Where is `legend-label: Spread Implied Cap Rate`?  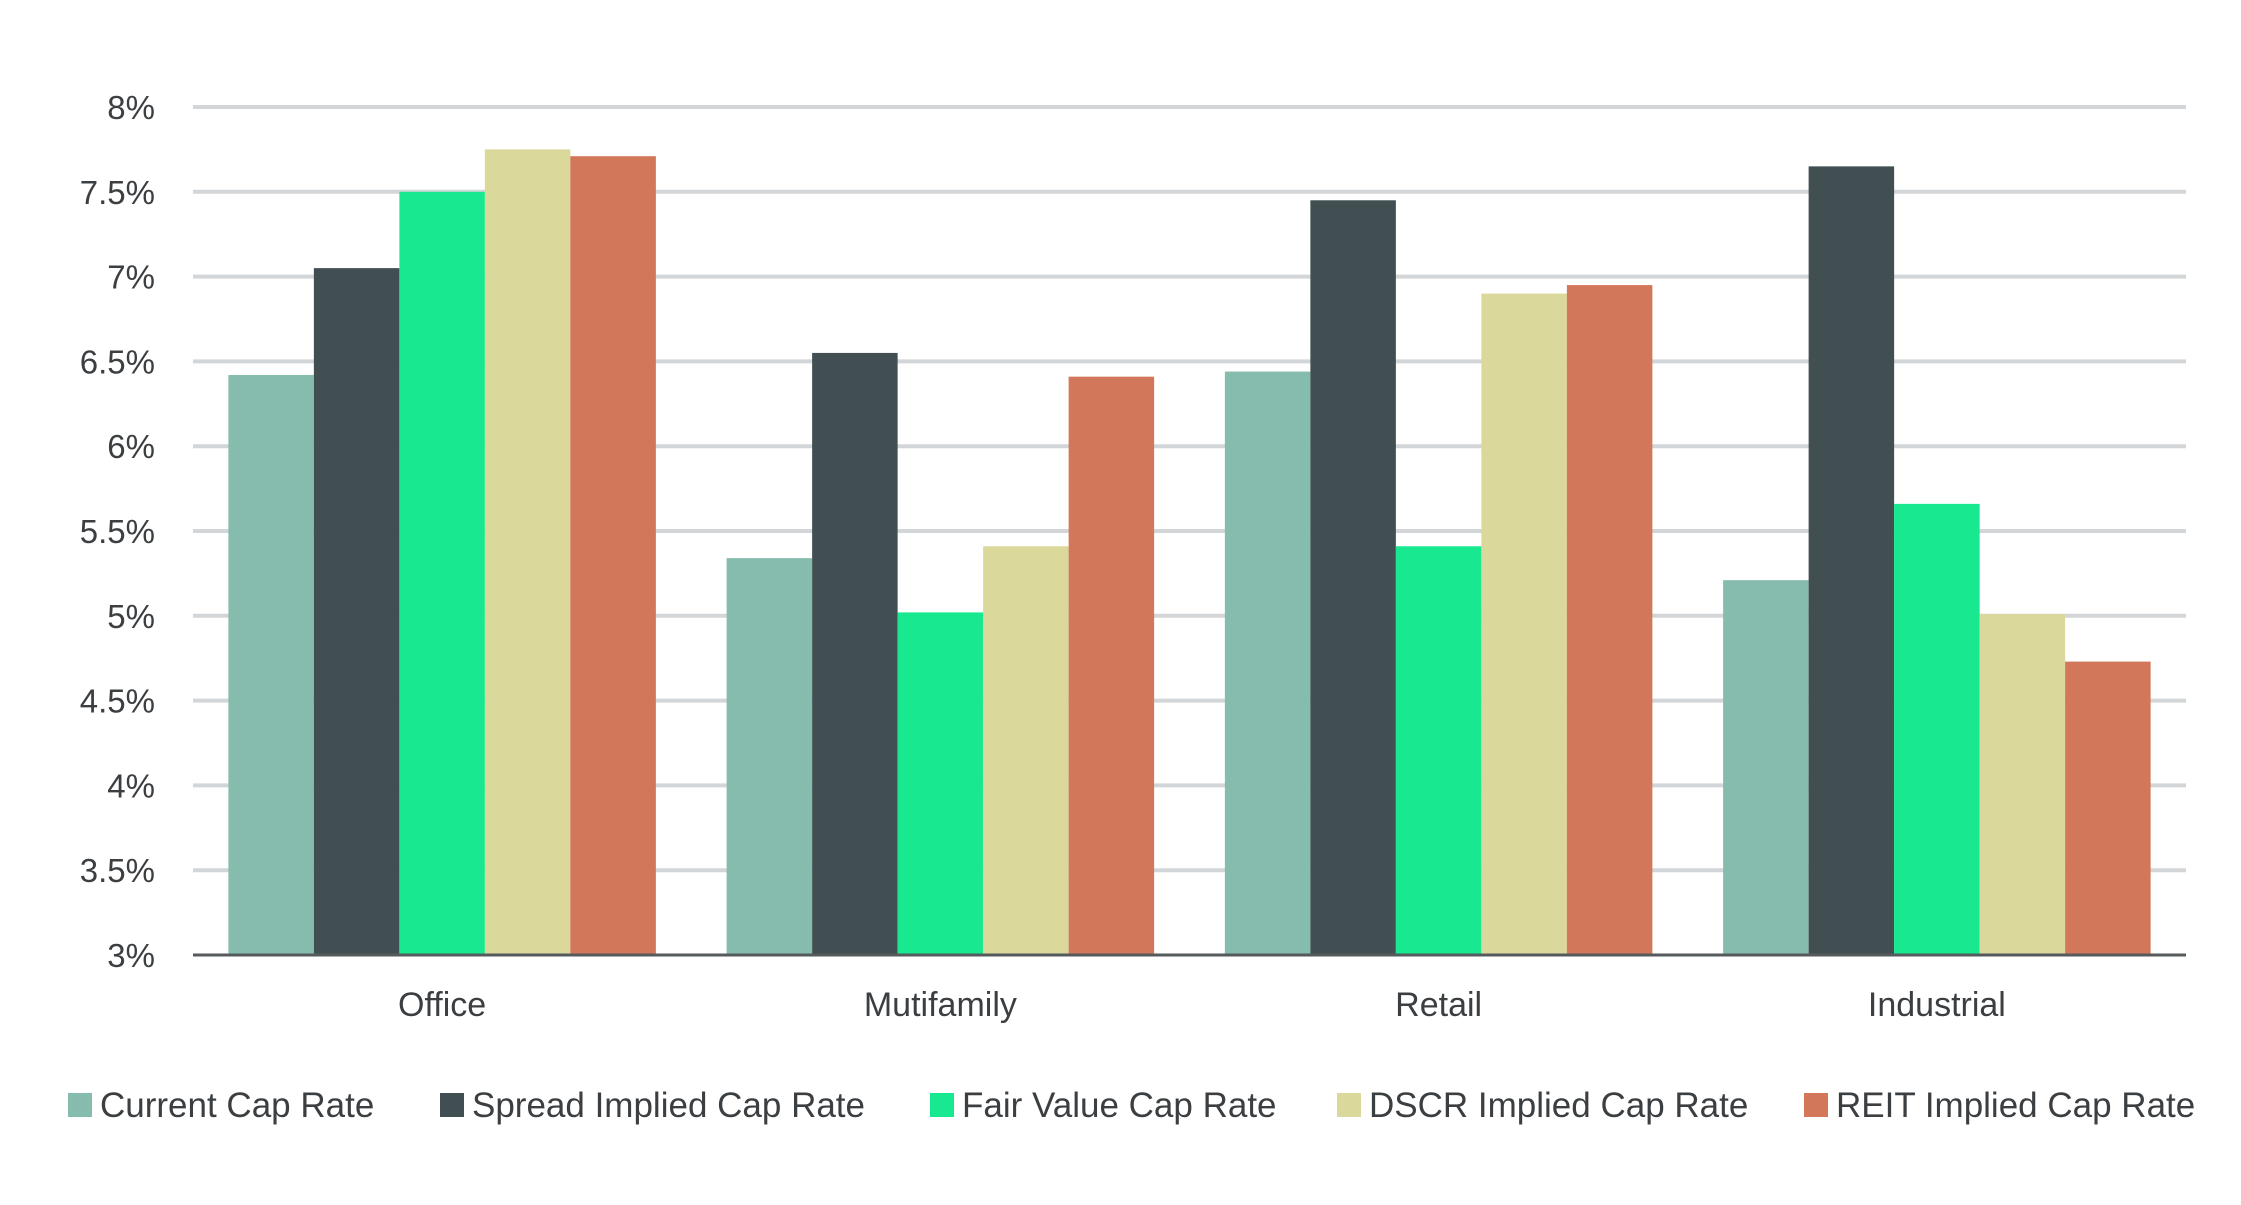
legend-label: Spread Implied Cap Rate is located at coordinates (668, 1105).